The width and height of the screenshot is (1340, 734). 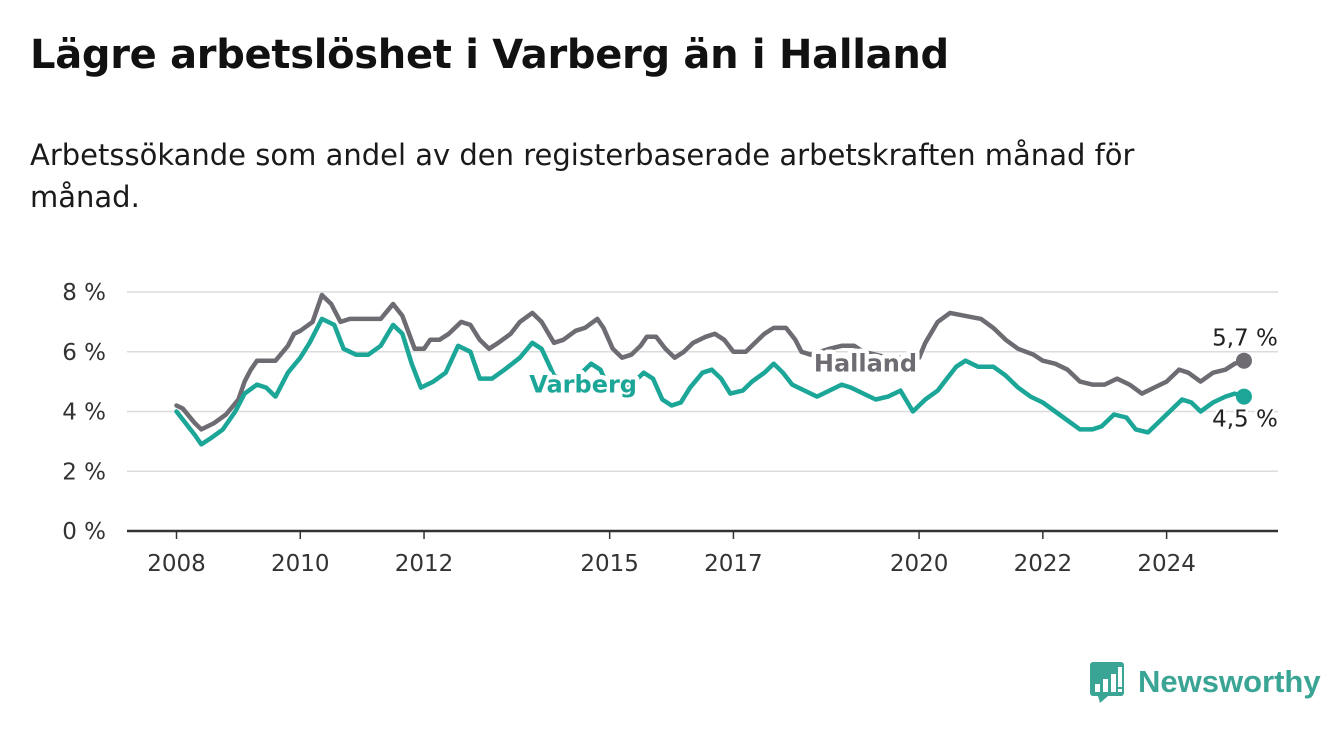 What do you see at coordinates (919, 564) in the screenshot?
I see `x-tick-label: 2020` at bounding box center [919, 564].